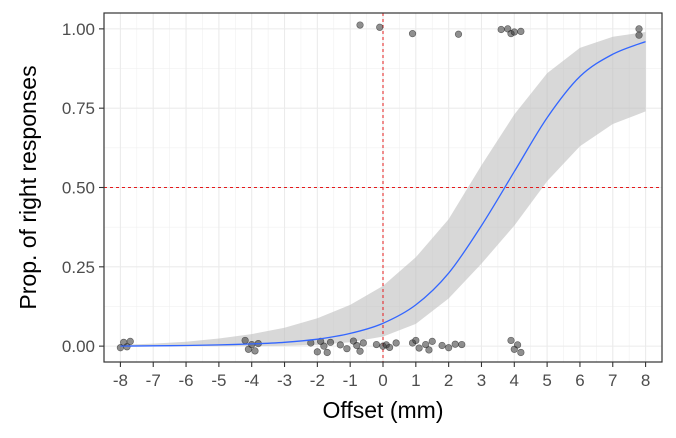  I want to click on x-tick-label: -1, so click(350, 380).